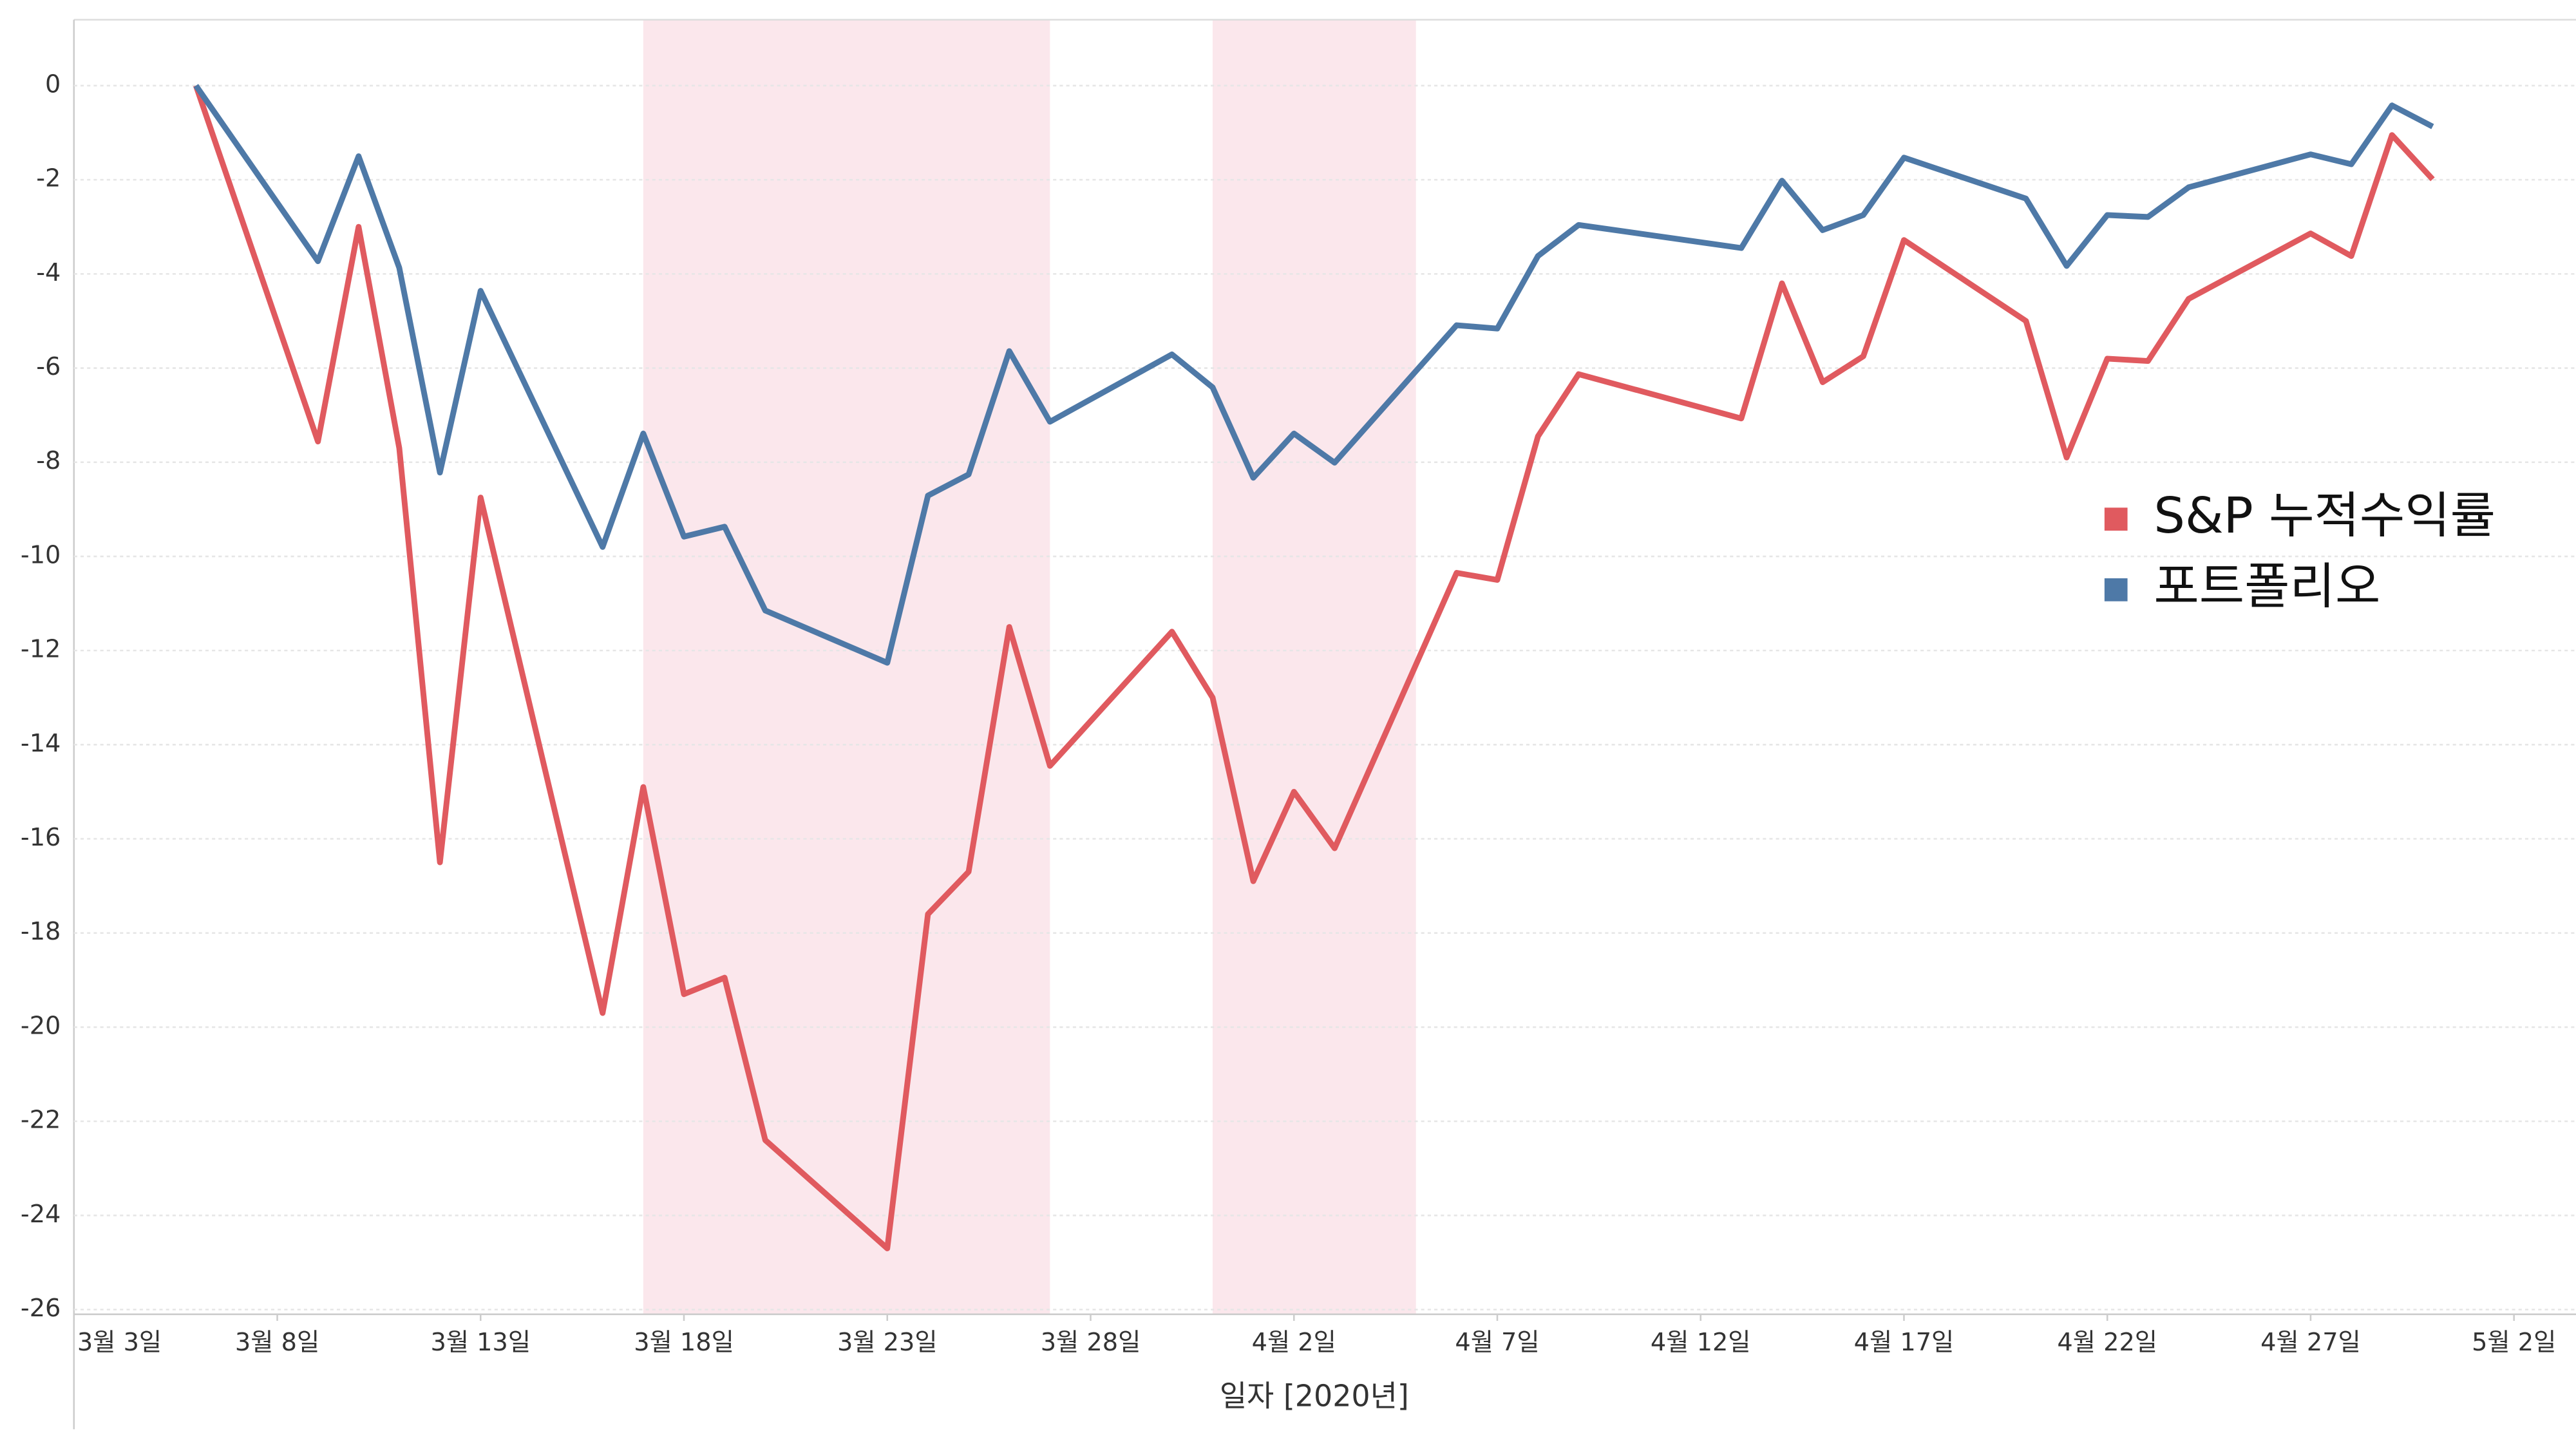 The width and height of the screenshot is (2576, 1449). What do you see at coordinates (41, 650) in the screenshot?
I see `y-tick-label: -12` at bounding box center [41, 650].